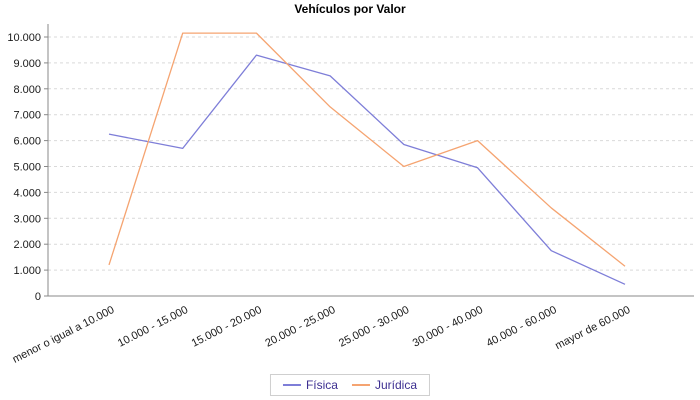 This screenshot has height=400, width=700. Describe the element at coordinates (27, 219) in the screenshot. I see `y-tick-label: 3.000` at that location.